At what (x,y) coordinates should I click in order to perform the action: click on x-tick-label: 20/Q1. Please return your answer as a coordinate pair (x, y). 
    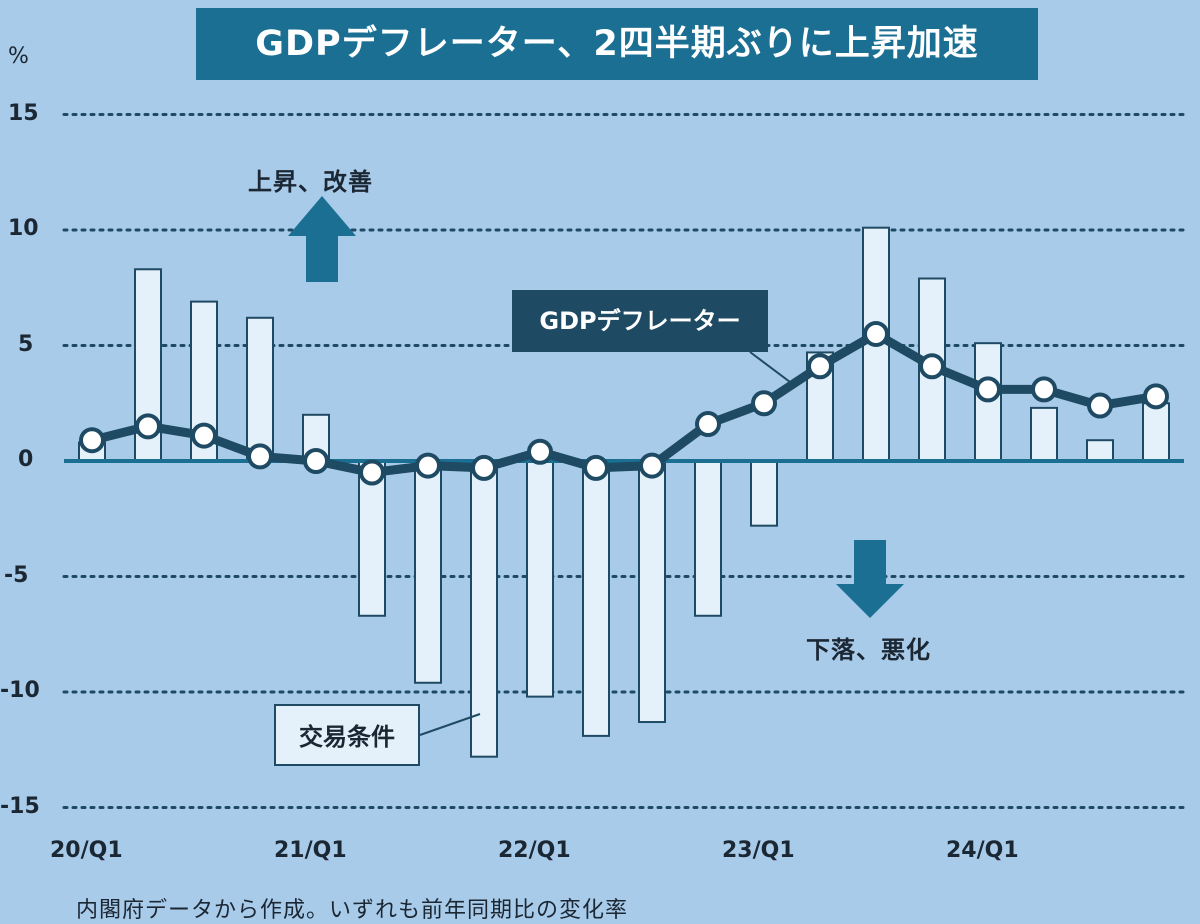
    Looking at the image, I should click on (86, 850).